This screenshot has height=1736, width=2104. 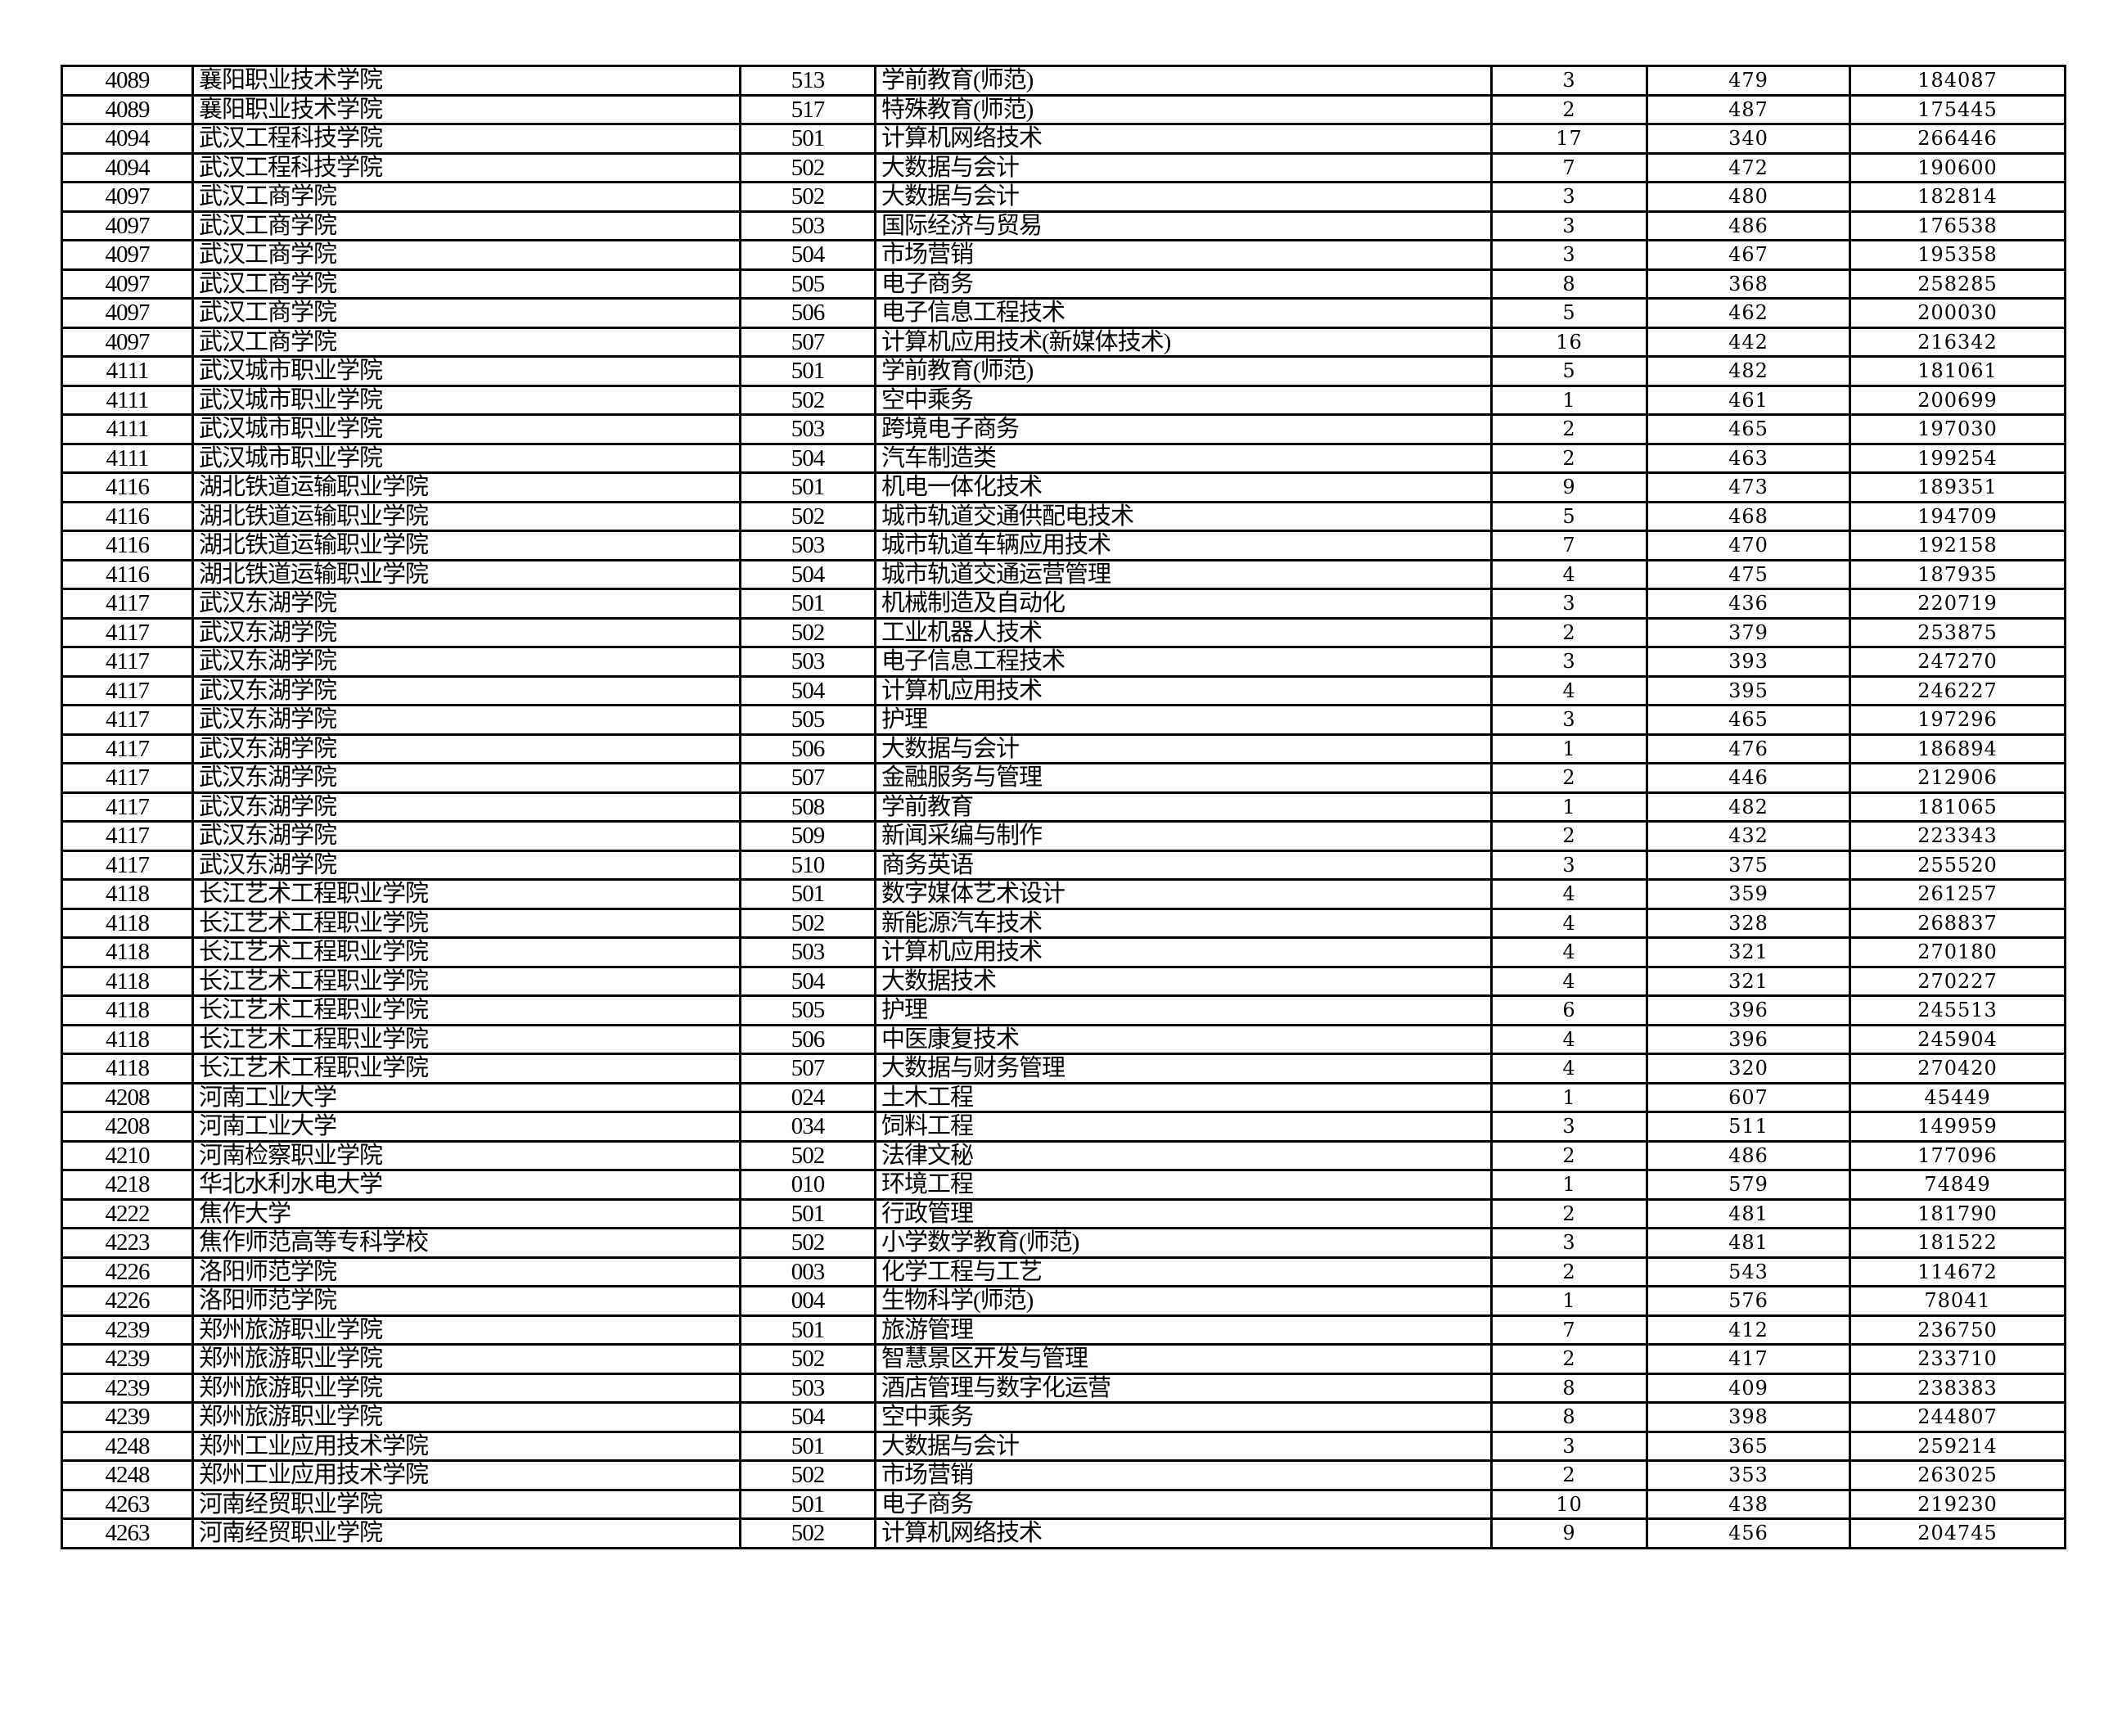 I want to click on plan-count-cell: 4, so click(x=1569, y=981).